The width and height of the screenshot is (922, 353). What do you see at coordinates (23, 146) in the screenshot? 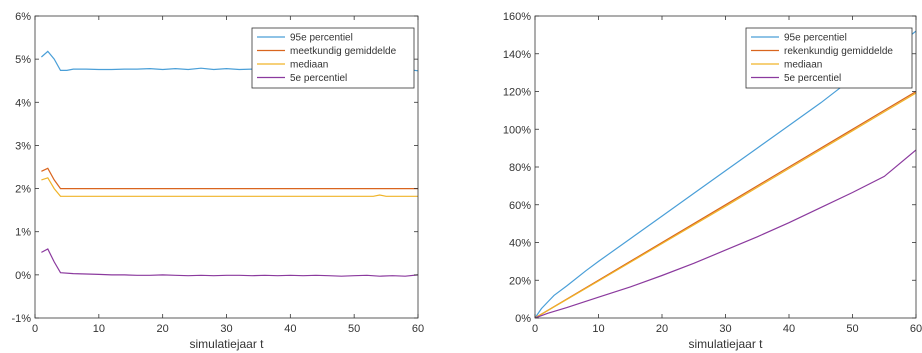
I see `y-tick-label: 3%` at bounding box center [23, 146].